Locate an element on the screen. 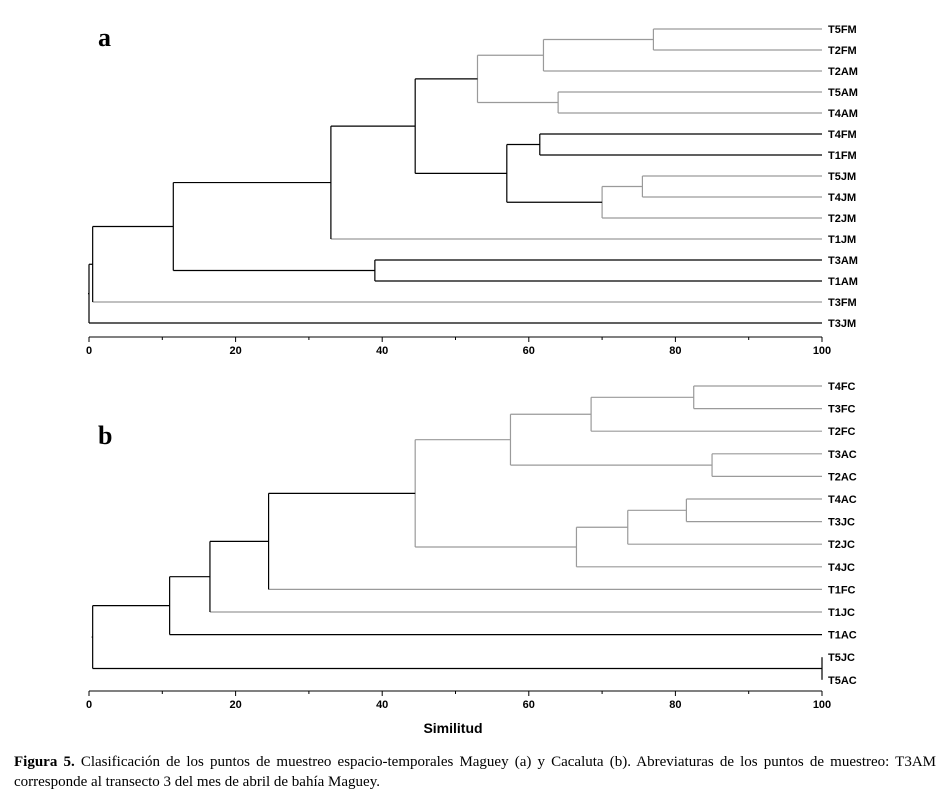  leaf-label-t4am: T4AM is located at coordinates (843, 114).